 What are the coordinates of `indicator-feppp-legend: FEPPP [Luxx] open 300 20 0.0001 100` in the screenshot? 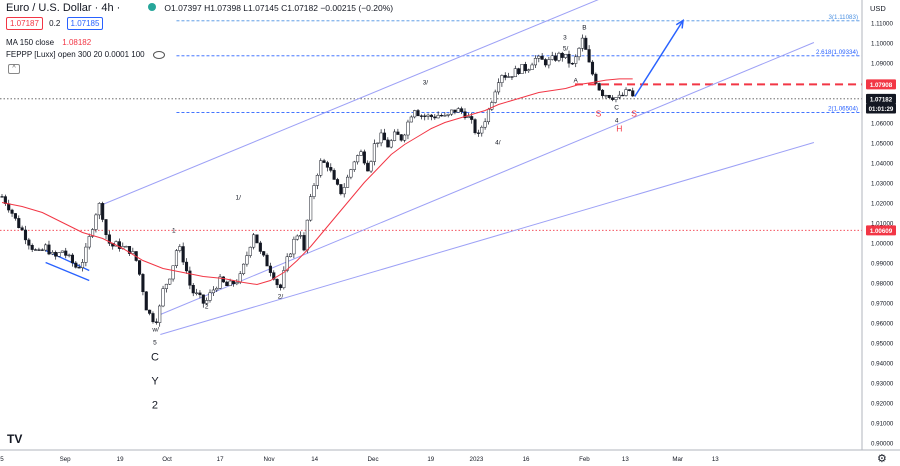 It's located at (85, 54).